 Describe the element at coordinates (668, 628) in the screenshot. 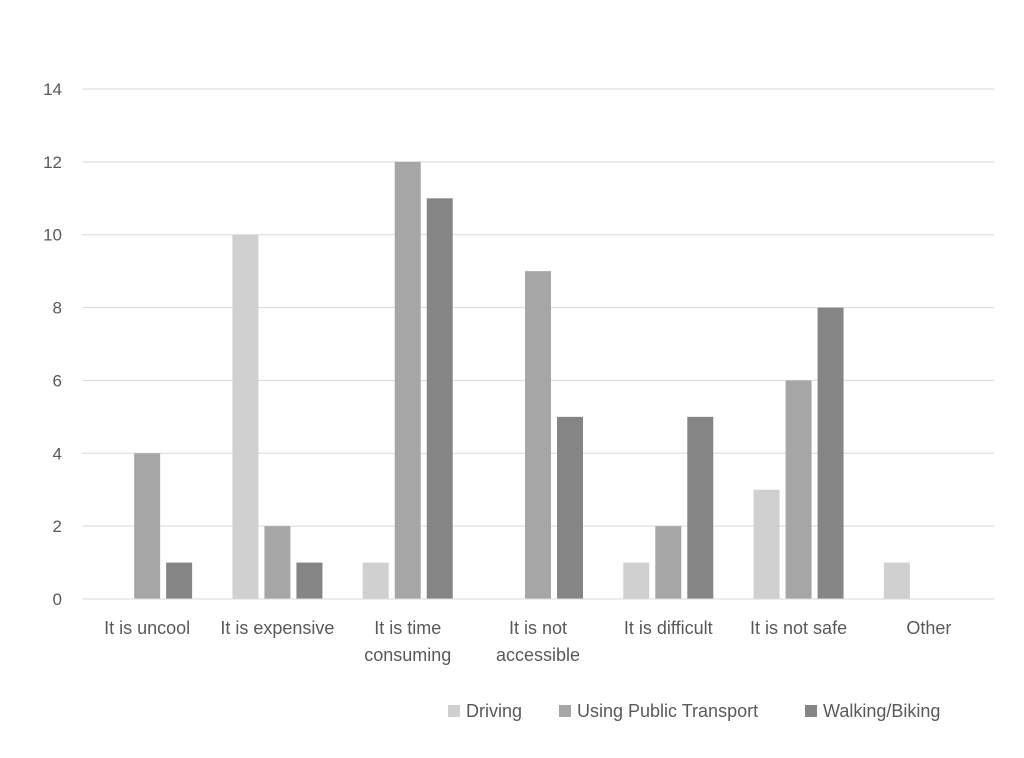

I see `x-tick-label: It is difficult` at that location.